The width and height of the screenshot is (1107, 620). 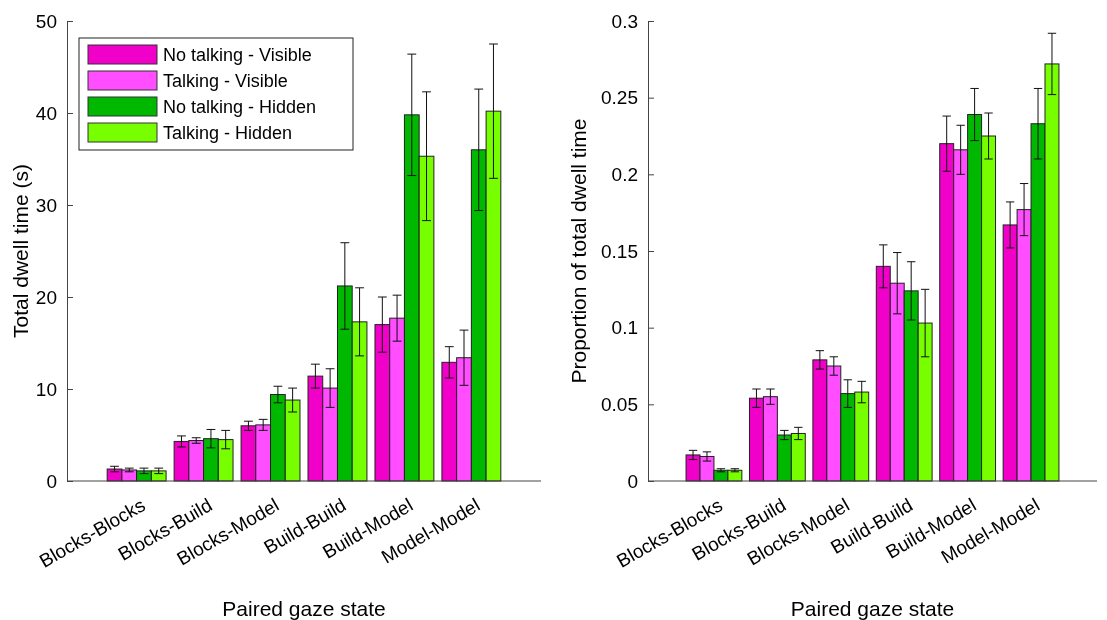 What do you see at coordinates (46, 21) in the screenshot?
I see `y-tick-label: 50` at bounding box center [46, 21].